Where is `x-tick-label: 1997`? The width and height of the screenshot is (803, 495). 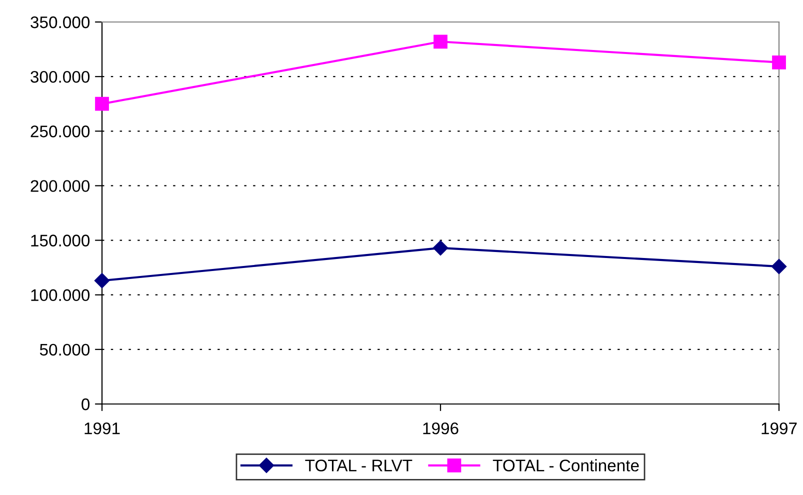
x-tick-label: 1997 is located at coordinates (779, 428).